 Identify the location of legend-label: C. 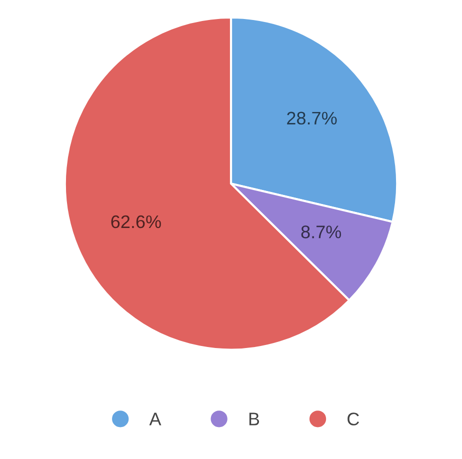
(354, 419).